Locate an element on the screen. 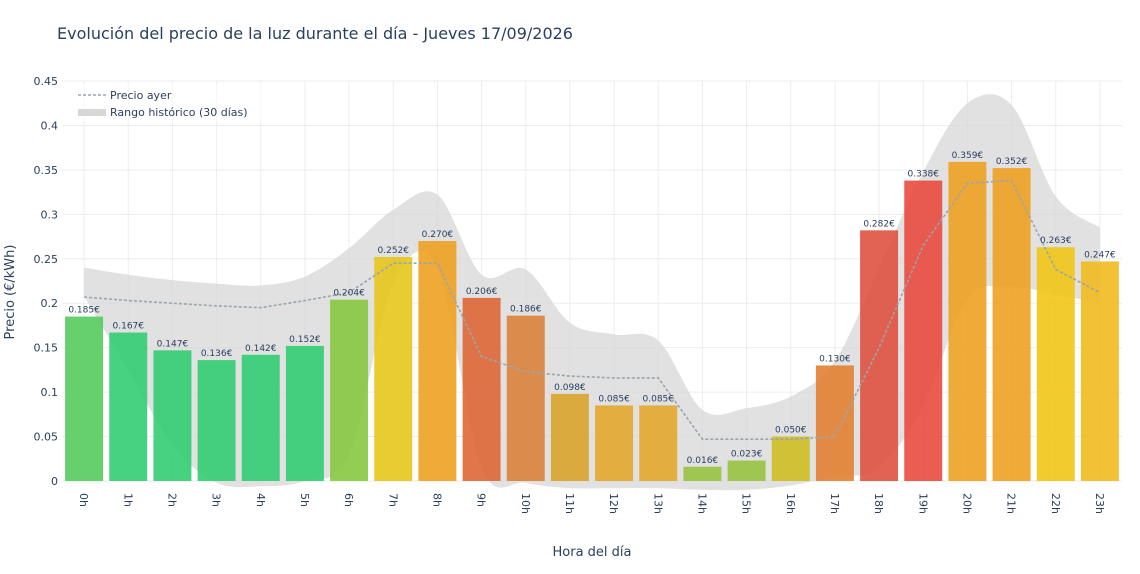 The height and width of the screenshot is (574, 1140). bar-4h is located at coordinates (260, 417).